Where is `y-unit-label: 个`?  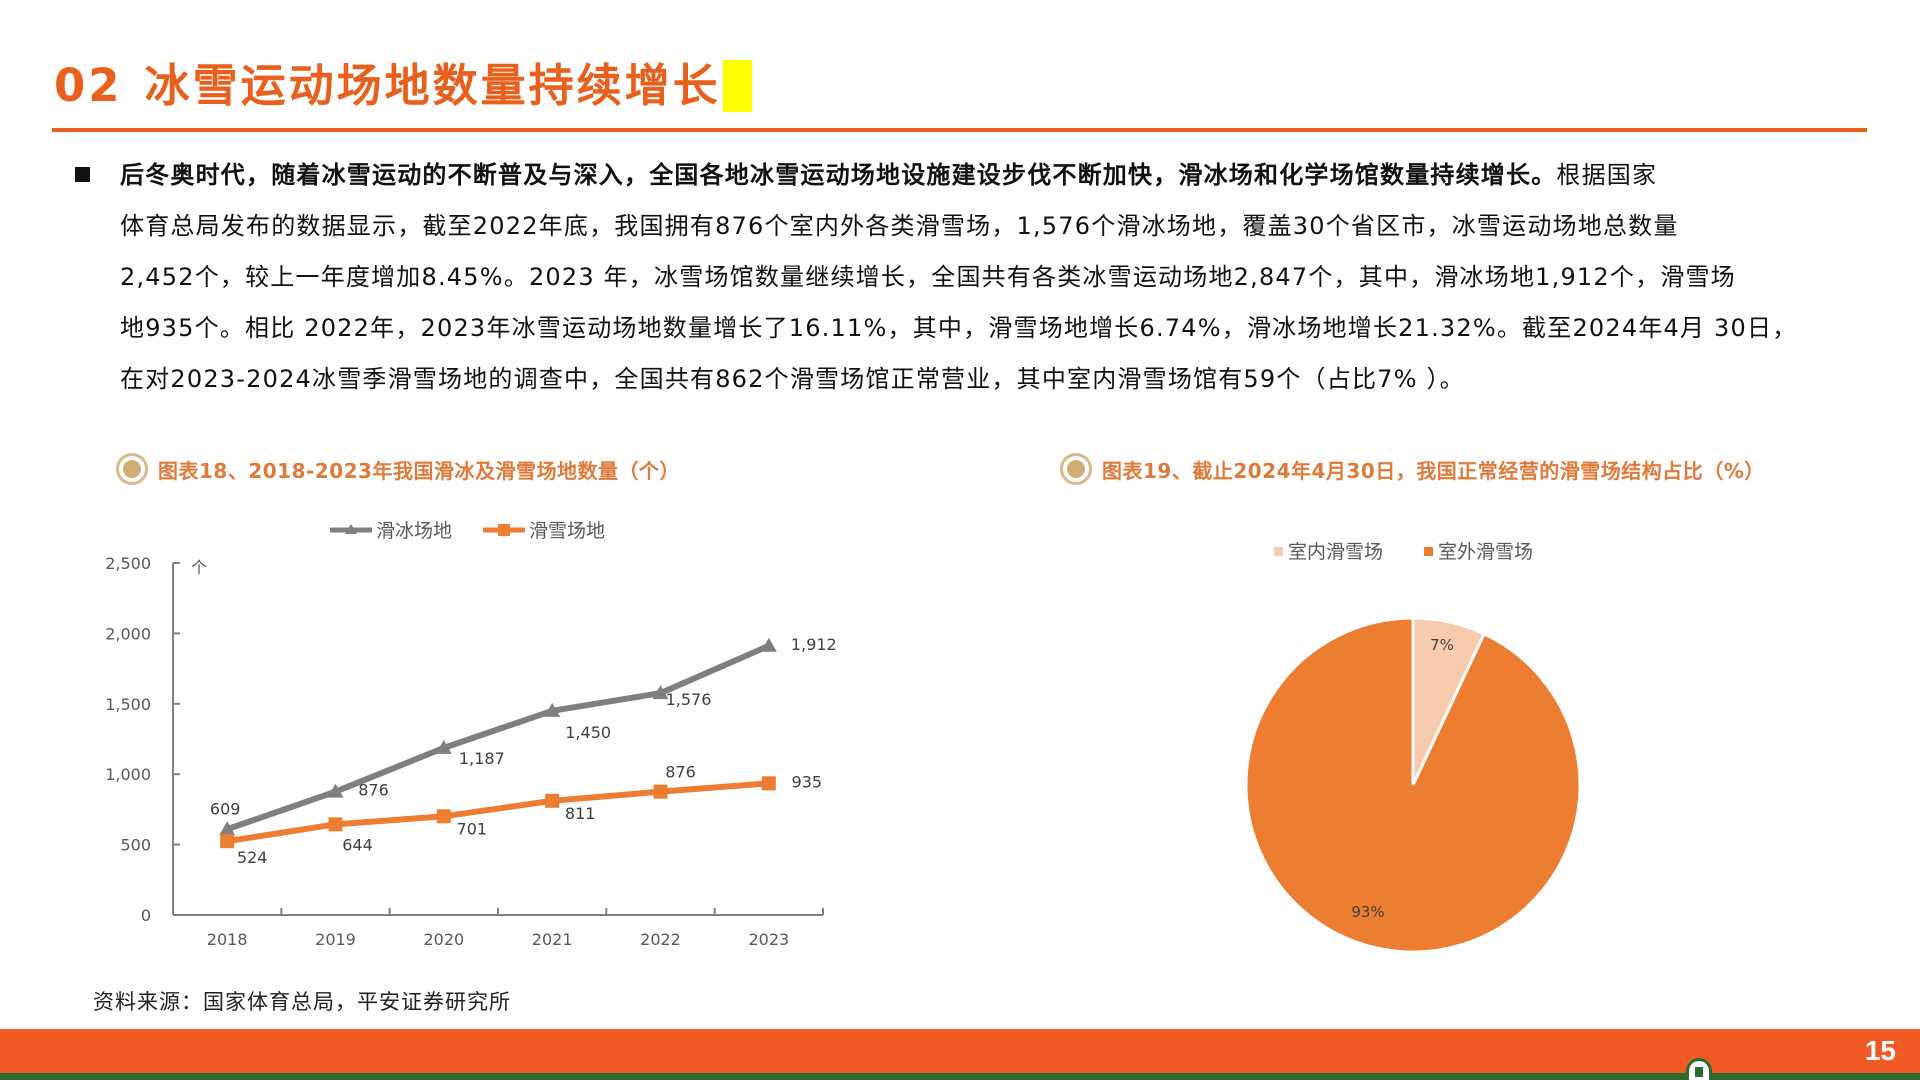 y-unit-label: 个 is located at coordinates (199, 567).